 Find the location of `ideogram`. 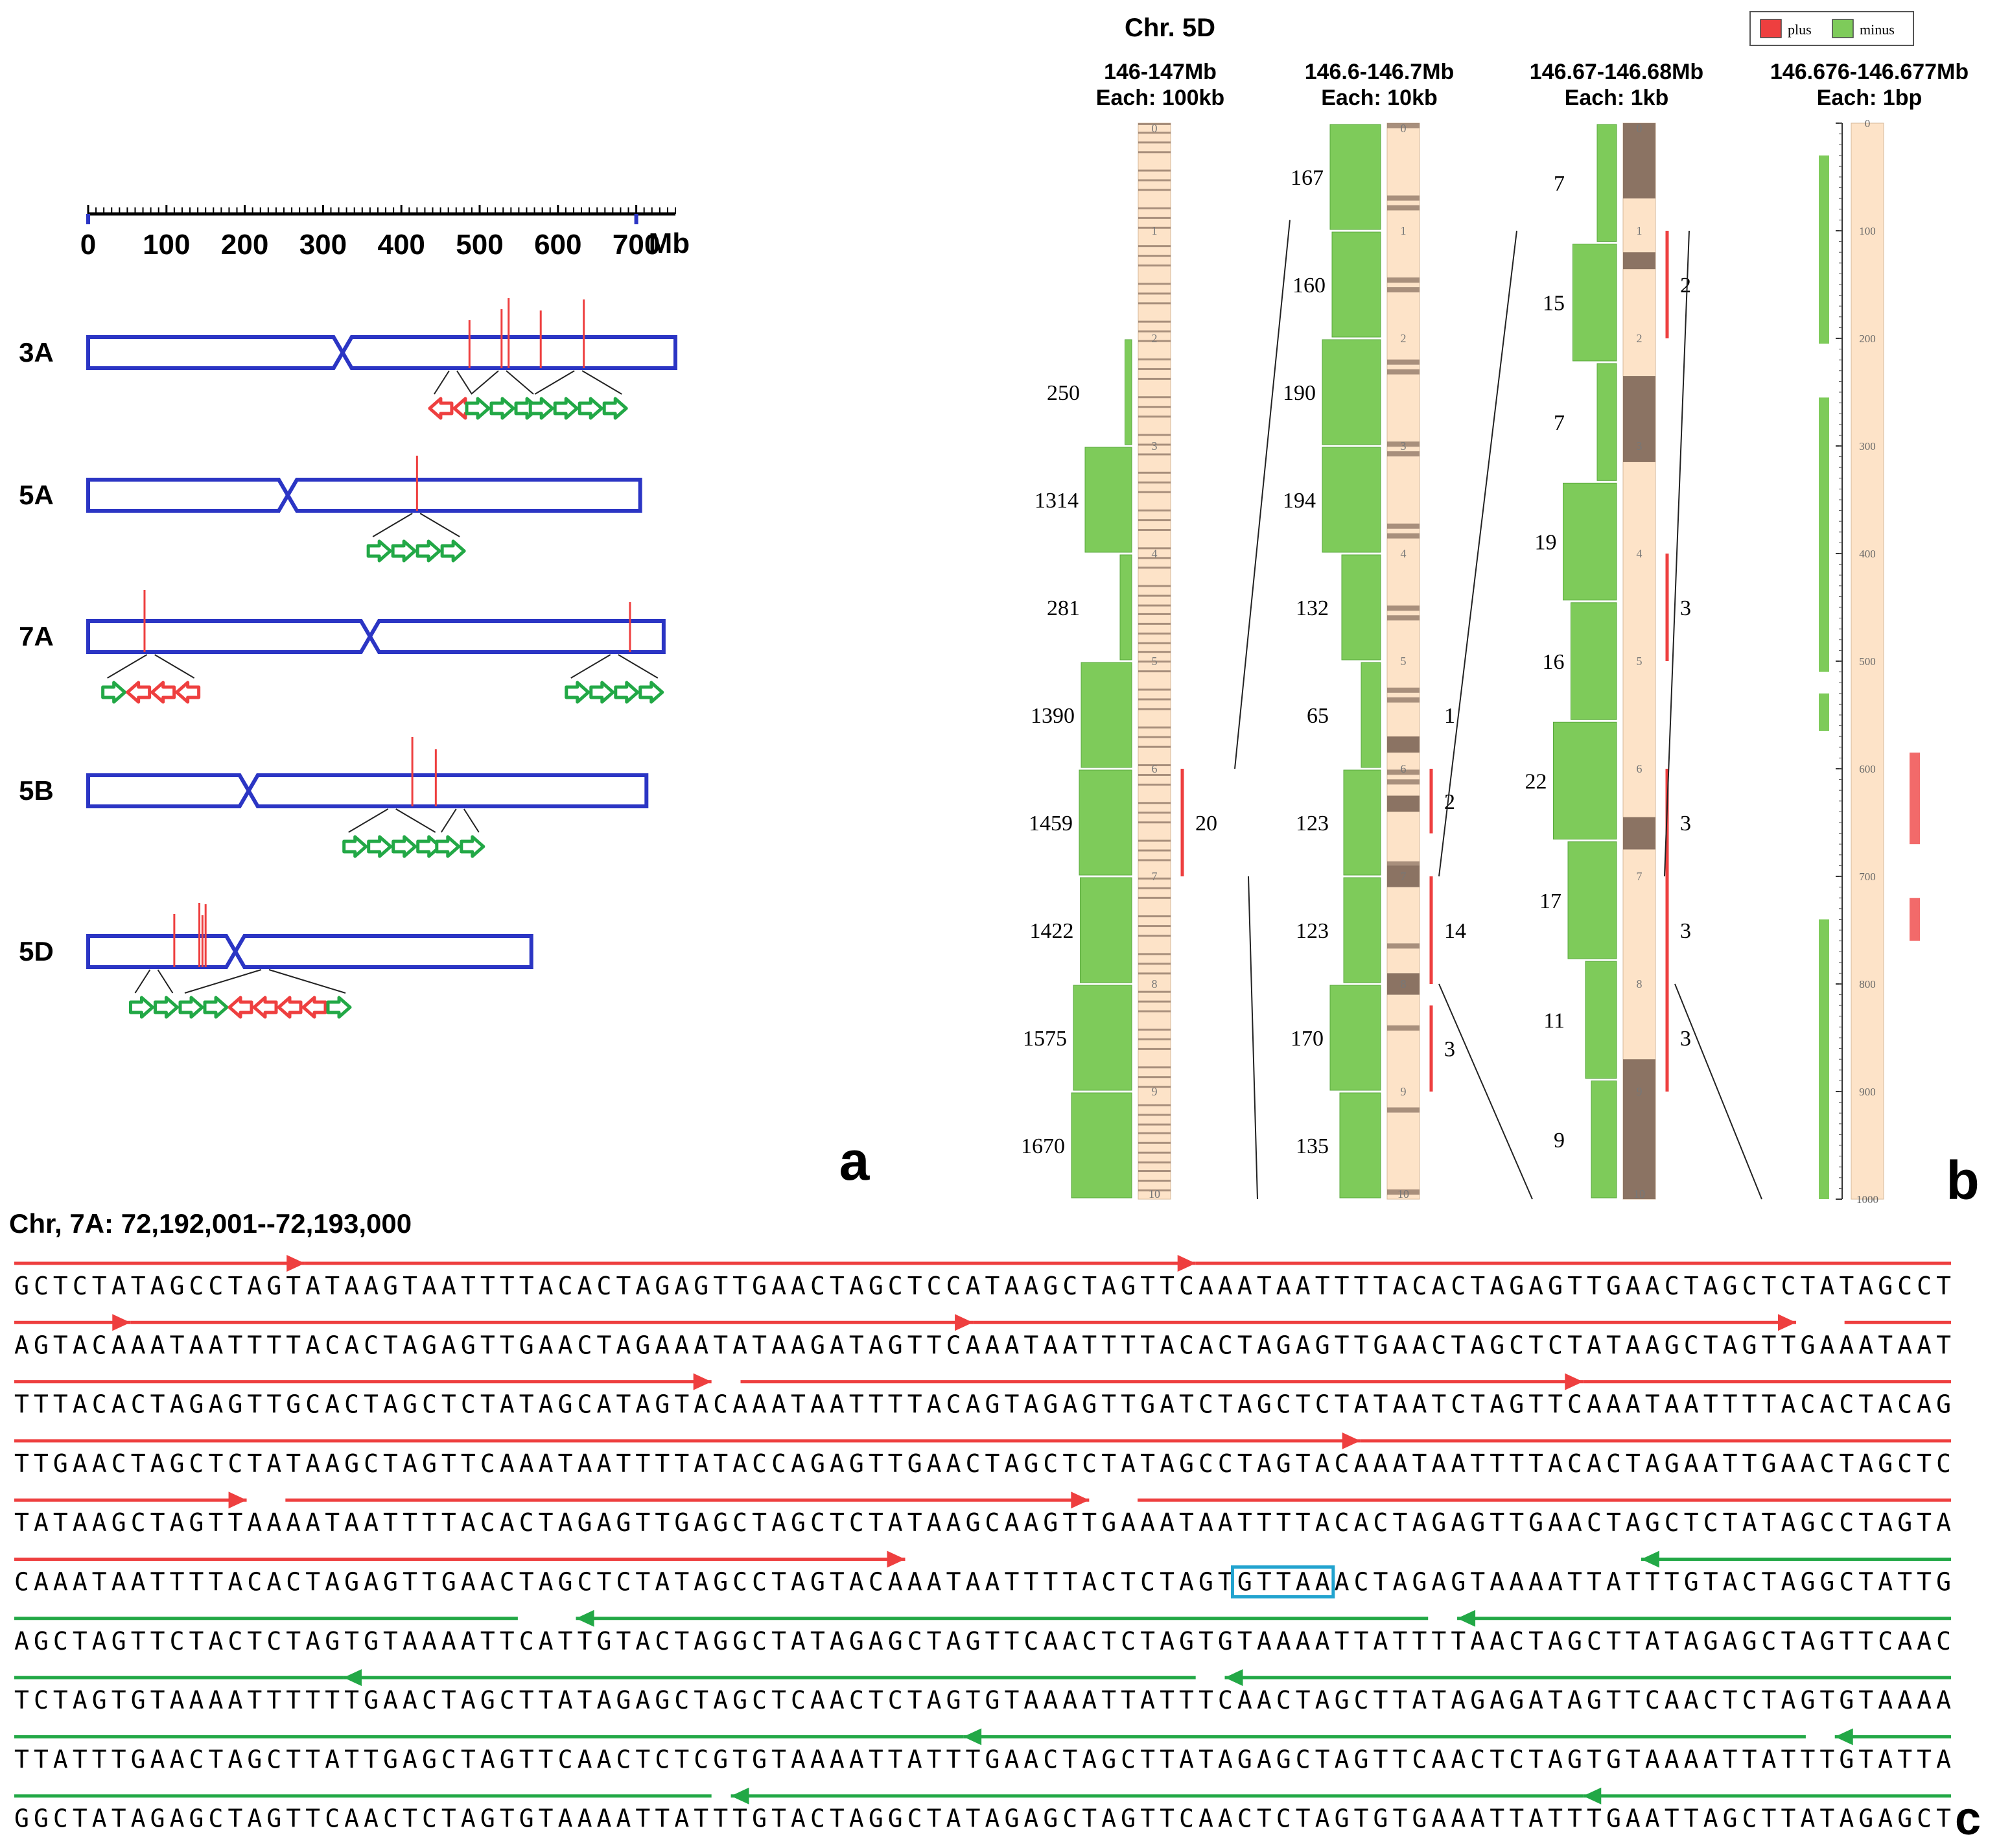

ideogram is located at coordinates (1403, 662).